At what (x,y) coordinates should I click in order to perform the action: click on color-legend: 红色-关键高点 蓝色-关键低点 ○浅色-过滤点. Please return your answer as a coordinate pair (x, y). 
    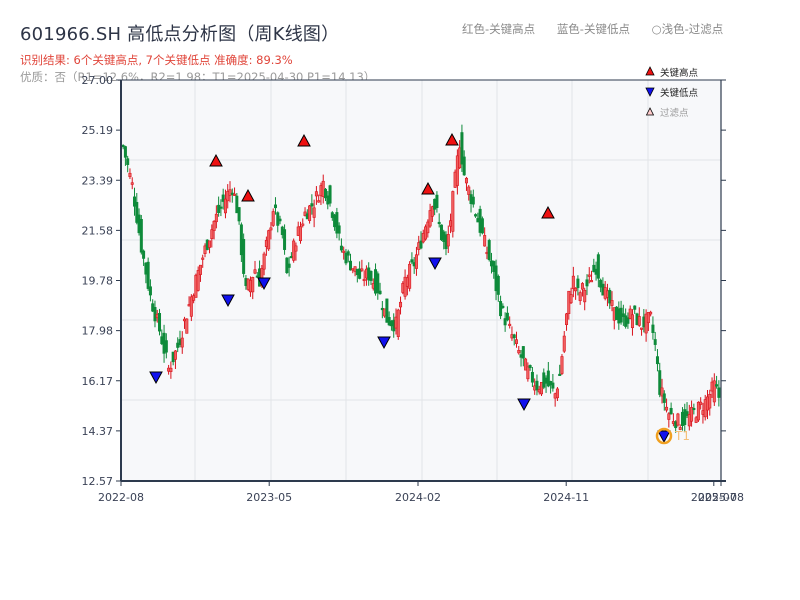
    Looking at the image, I should click on (592, 29).